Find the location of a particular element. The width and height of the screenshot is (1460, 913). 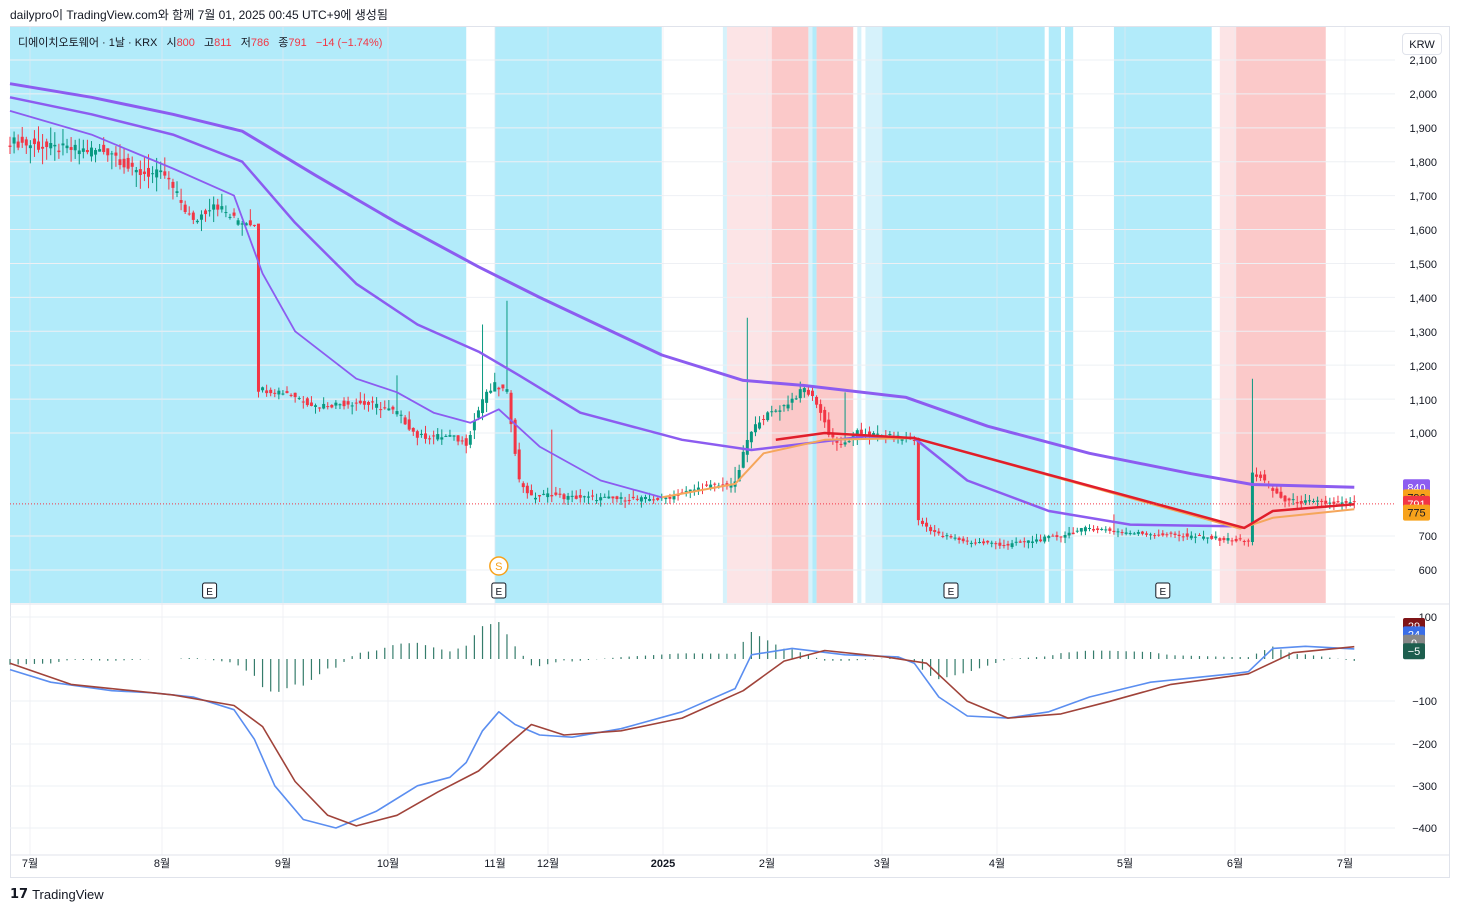

time-tick-label: 7월 is located at coordinates (30, 863).